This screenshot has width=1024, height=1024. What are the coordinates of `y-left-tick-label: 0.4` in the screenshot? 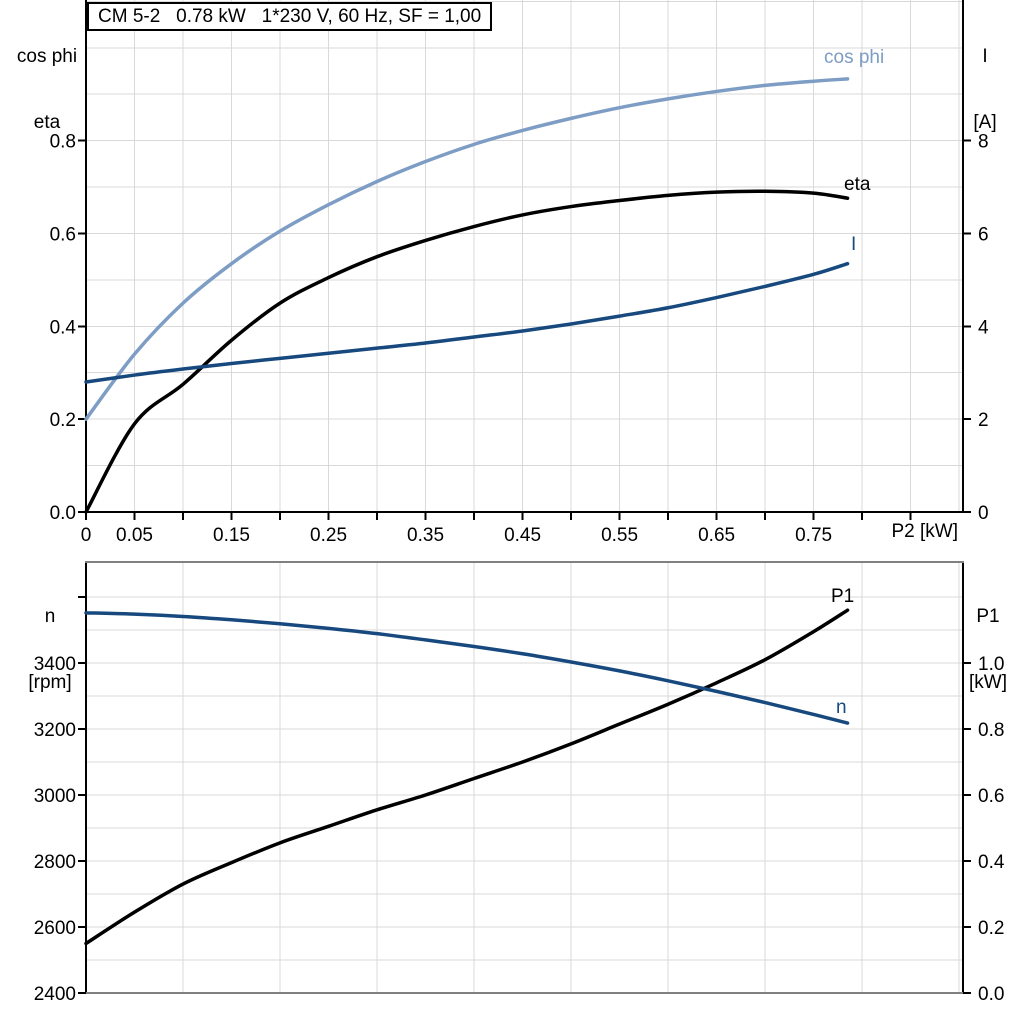 It's located at (63, 327).